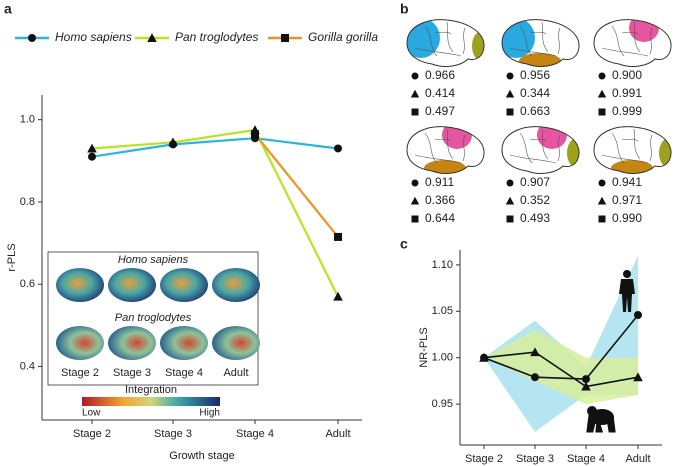  What do you see at coordinates (151, 390) in the screenshot?
I see `colorbar-title: Integration` at bounding box center [151, 390].